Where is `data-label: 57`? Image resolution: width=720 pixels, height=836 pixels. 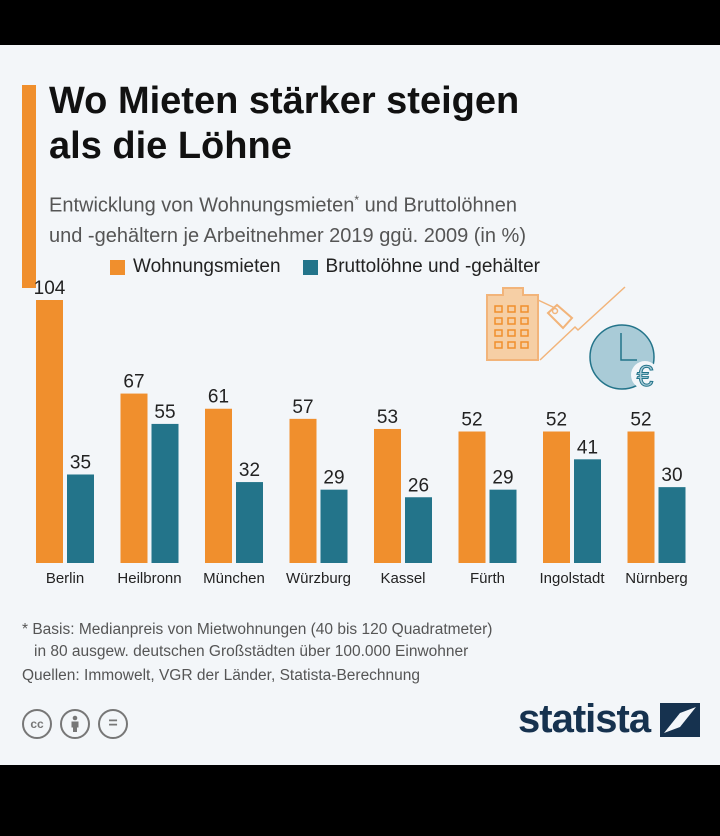
data-label: 57 is located at coordinates (302, 407).